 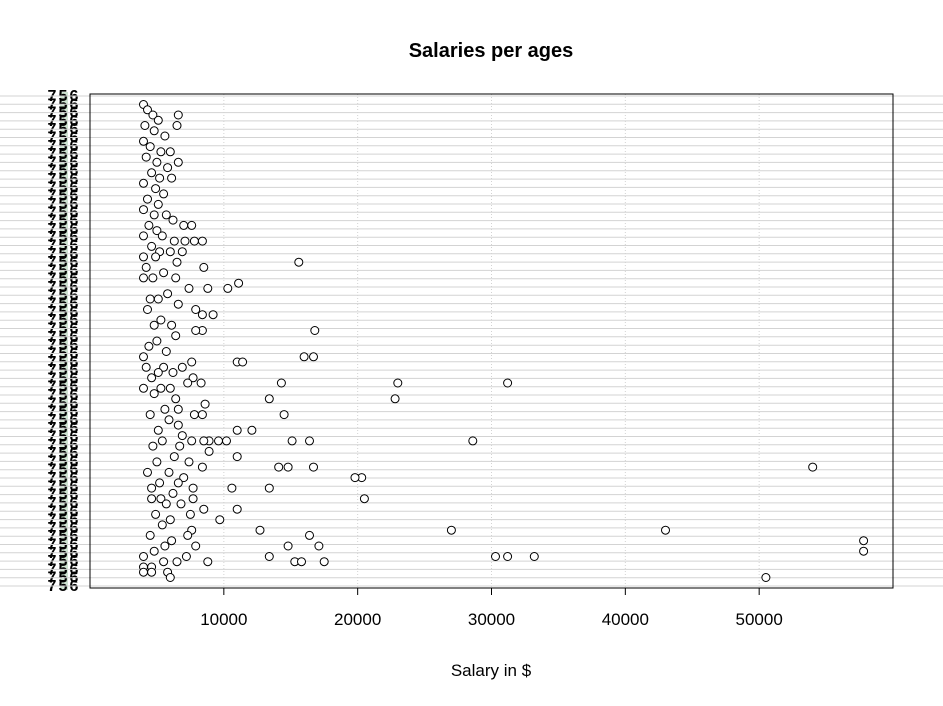 I want to click on chart-title: Salaries per ages, so click(x=491, y=51).